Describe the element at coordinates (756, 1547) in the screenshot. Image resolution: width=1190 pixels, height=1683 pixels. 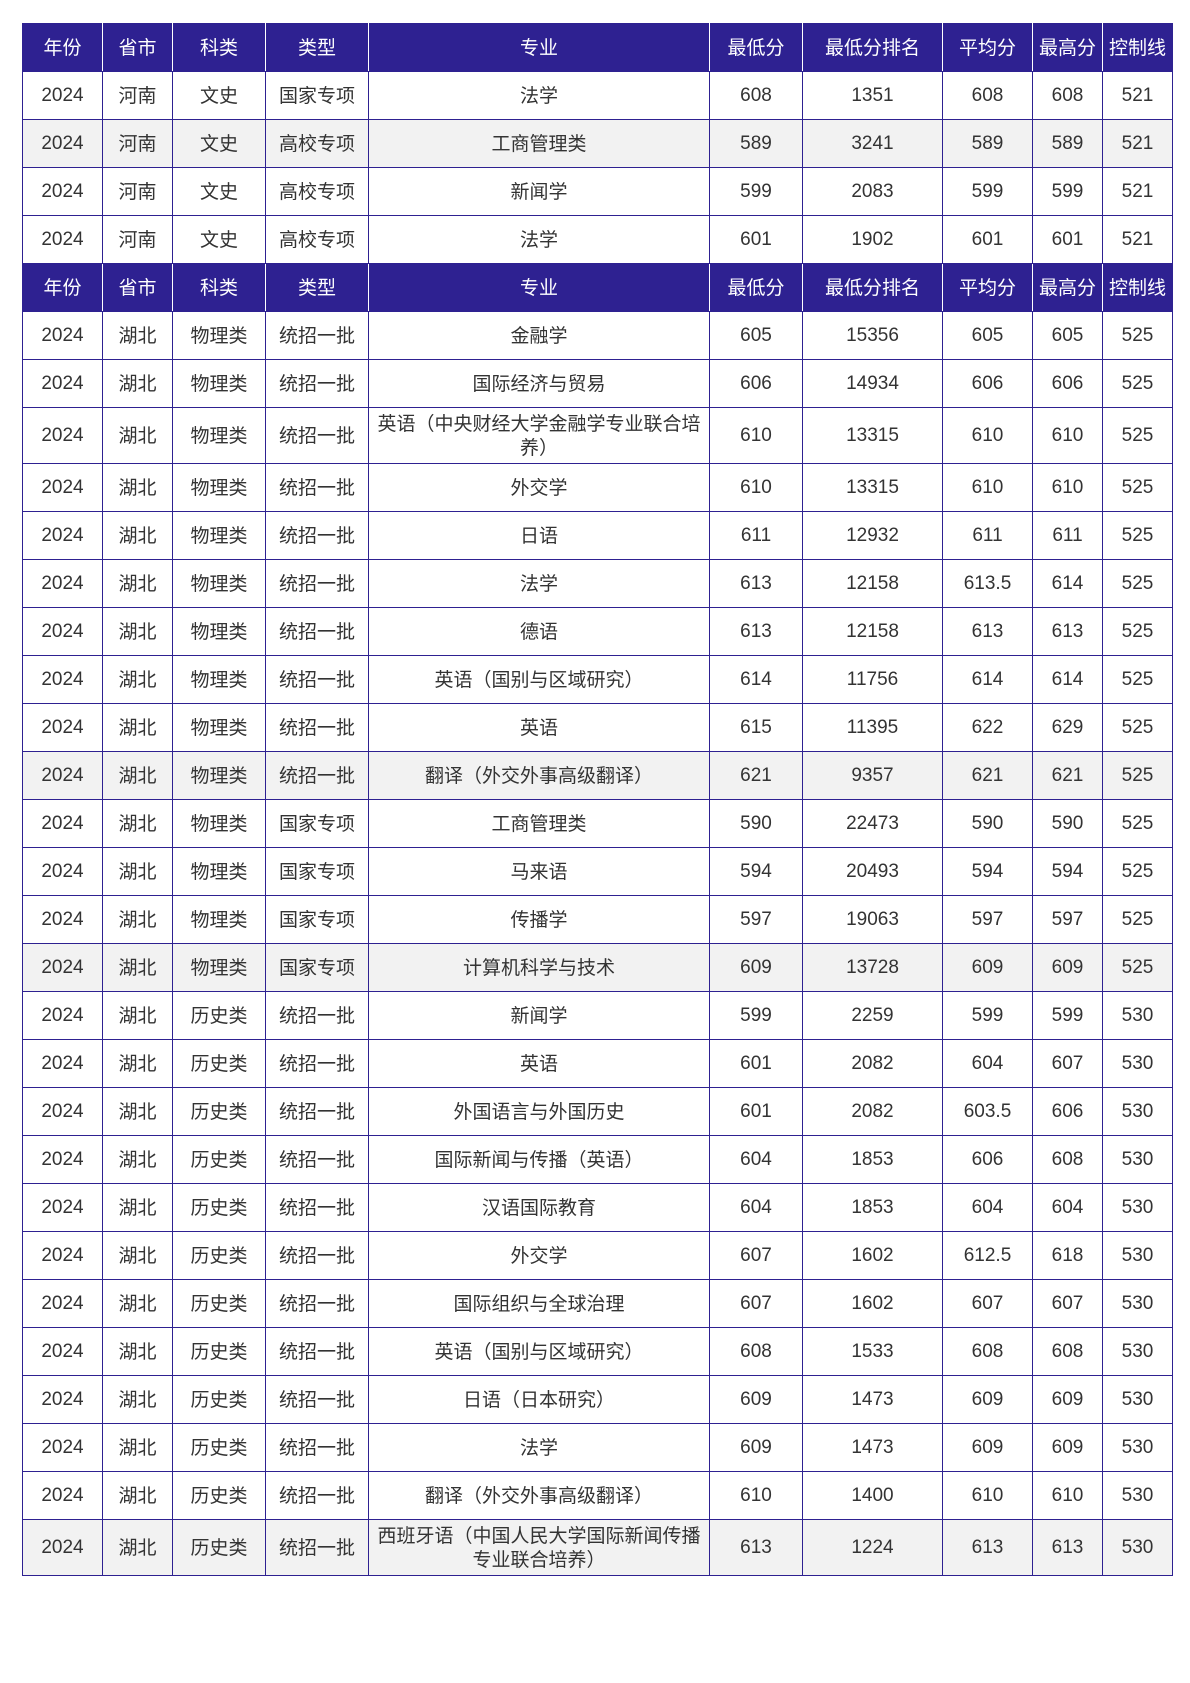
I see `min-score-cell: 613` at that location.